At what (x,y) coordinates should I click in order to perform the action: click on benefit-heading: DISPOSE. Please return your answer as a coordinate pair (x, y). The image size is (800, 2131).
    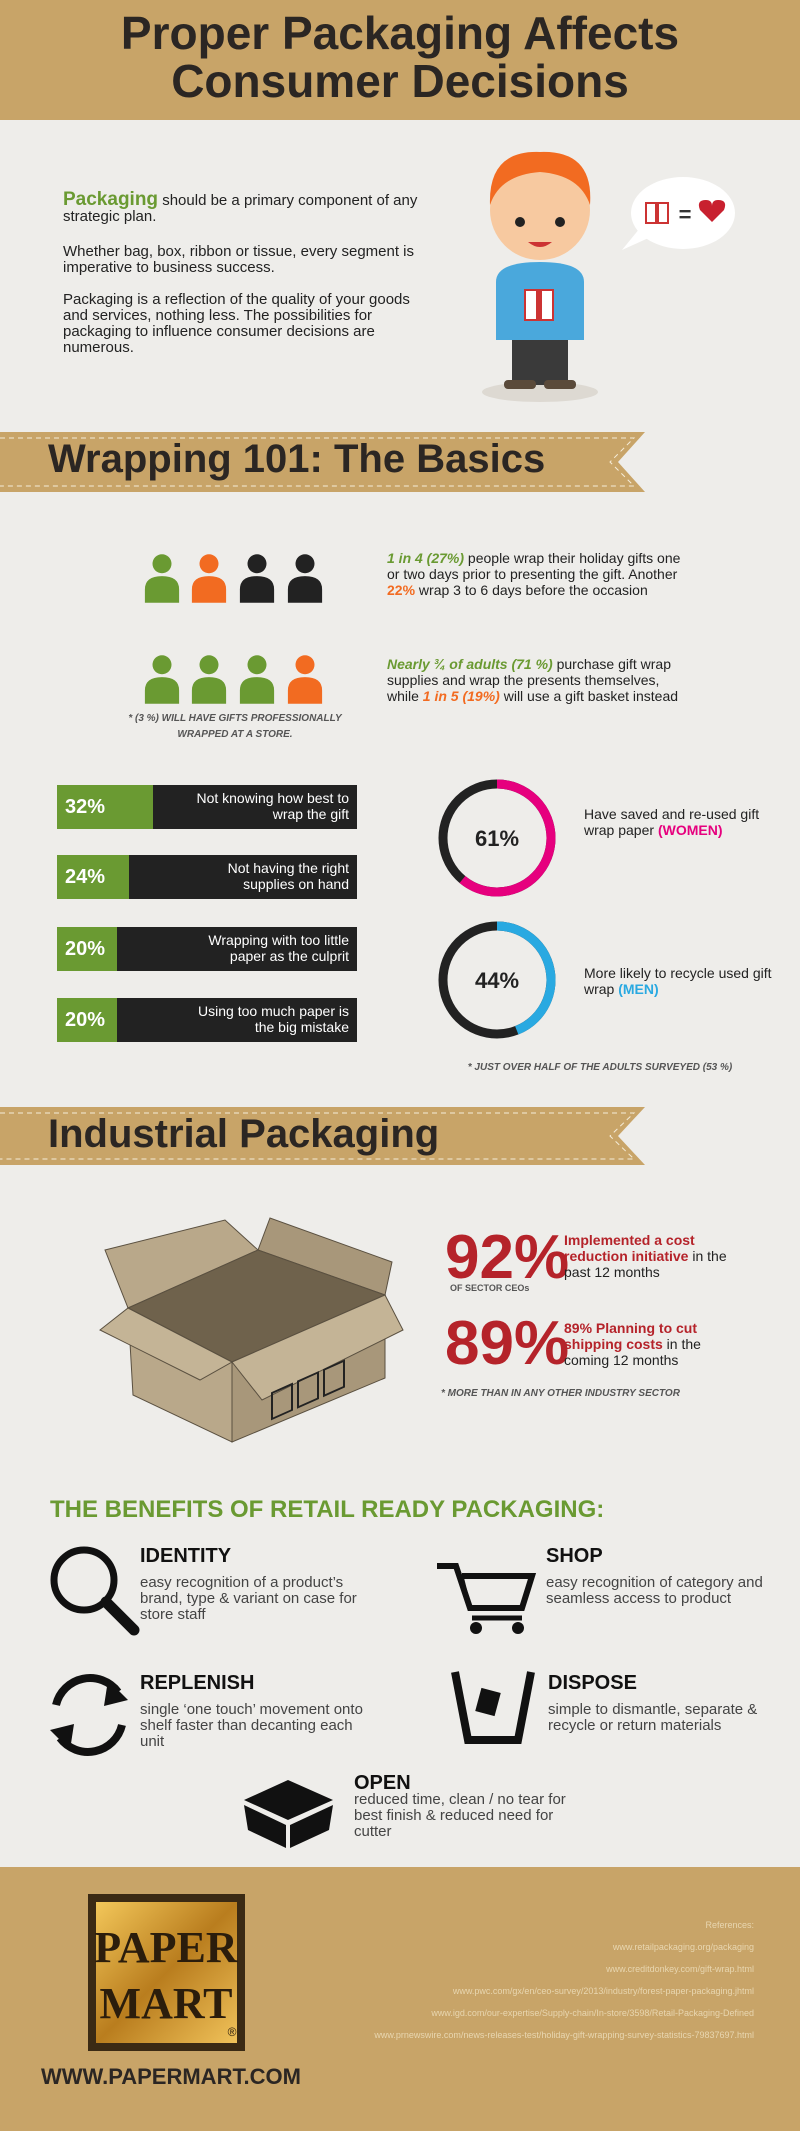
    Looking at the image, I should click on (592, 1683).